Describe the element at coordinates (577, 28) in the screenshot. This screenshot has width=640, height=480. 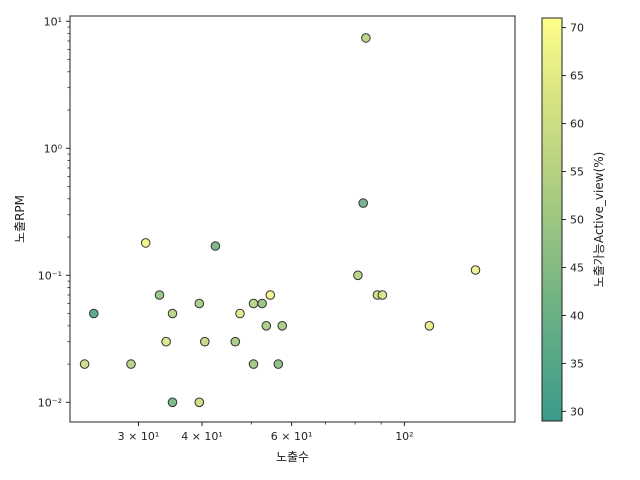
I see `colorbar-tick-label: 70` at that location.